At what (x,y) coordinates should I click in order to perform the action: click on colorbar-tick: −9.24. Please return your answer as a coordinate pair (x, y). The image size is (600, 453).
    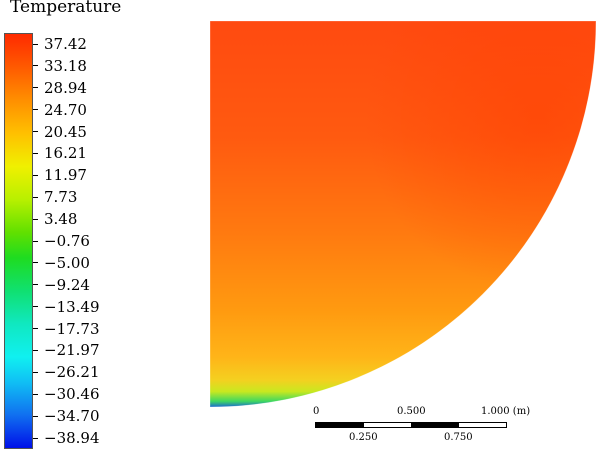
    Looking at the image, I should click on (61, 285).